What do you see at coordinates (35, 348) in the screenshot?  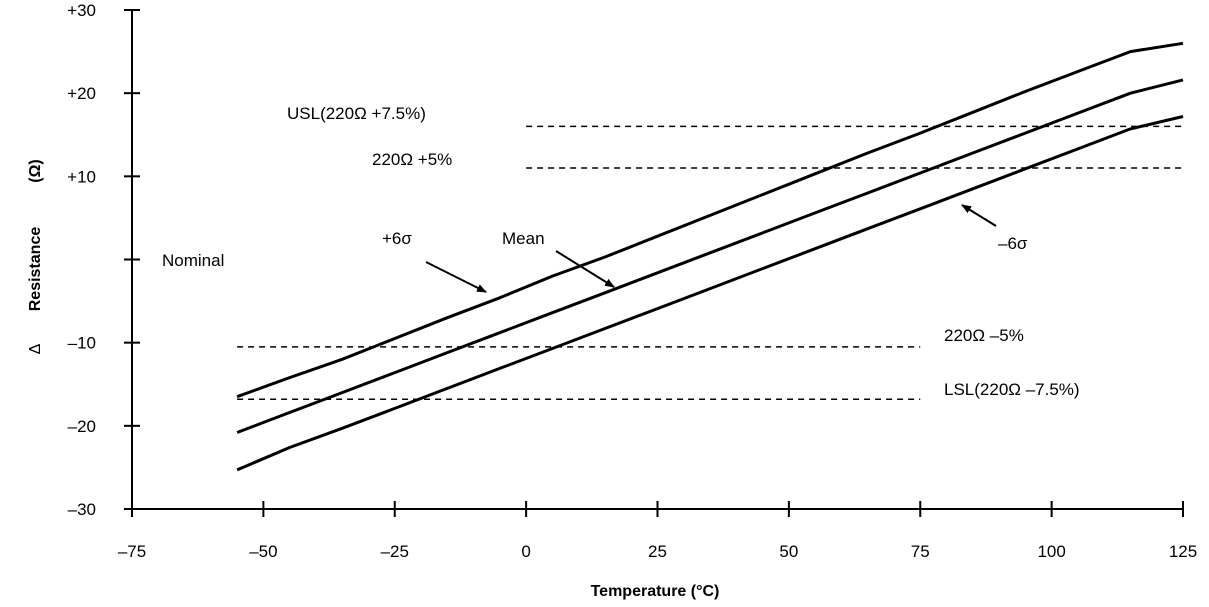 I see `y-axis-delta: Δ` at bounding box center [35, 348].